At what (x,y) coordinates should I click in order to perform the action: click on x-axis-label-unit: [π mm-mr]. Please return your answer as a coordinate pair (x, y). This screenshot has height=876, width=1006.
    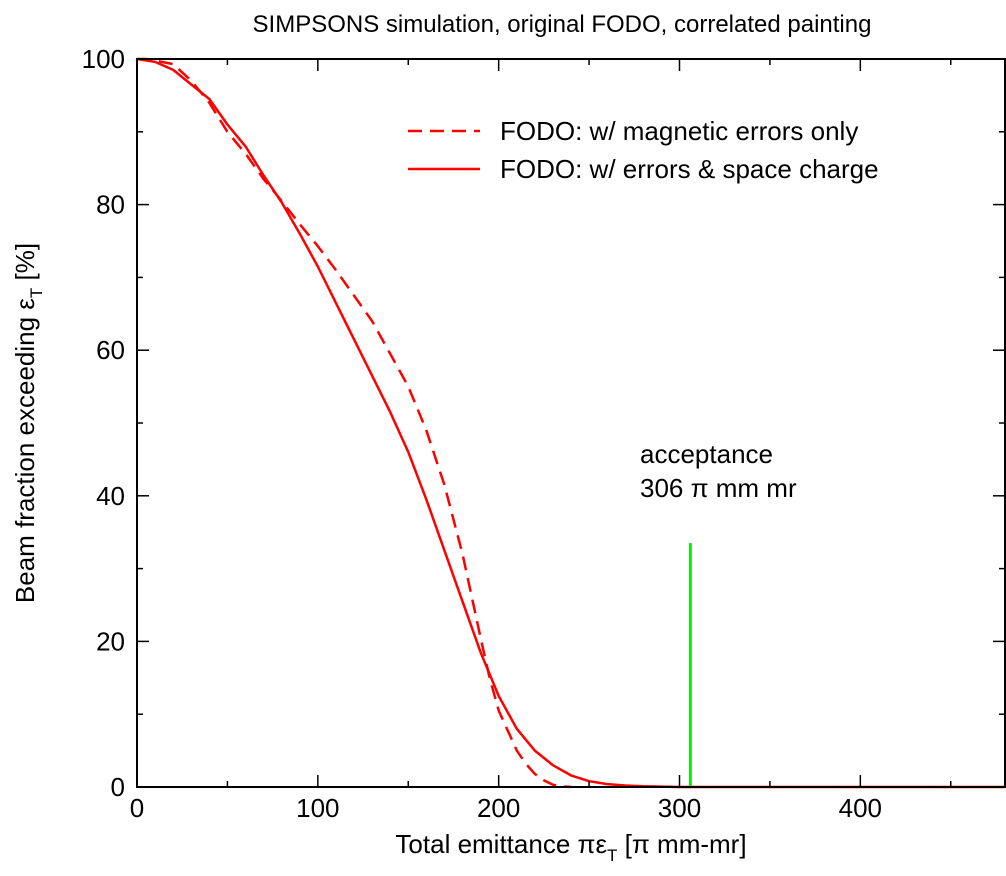
    Looking at the image, I should click on (681, 844).